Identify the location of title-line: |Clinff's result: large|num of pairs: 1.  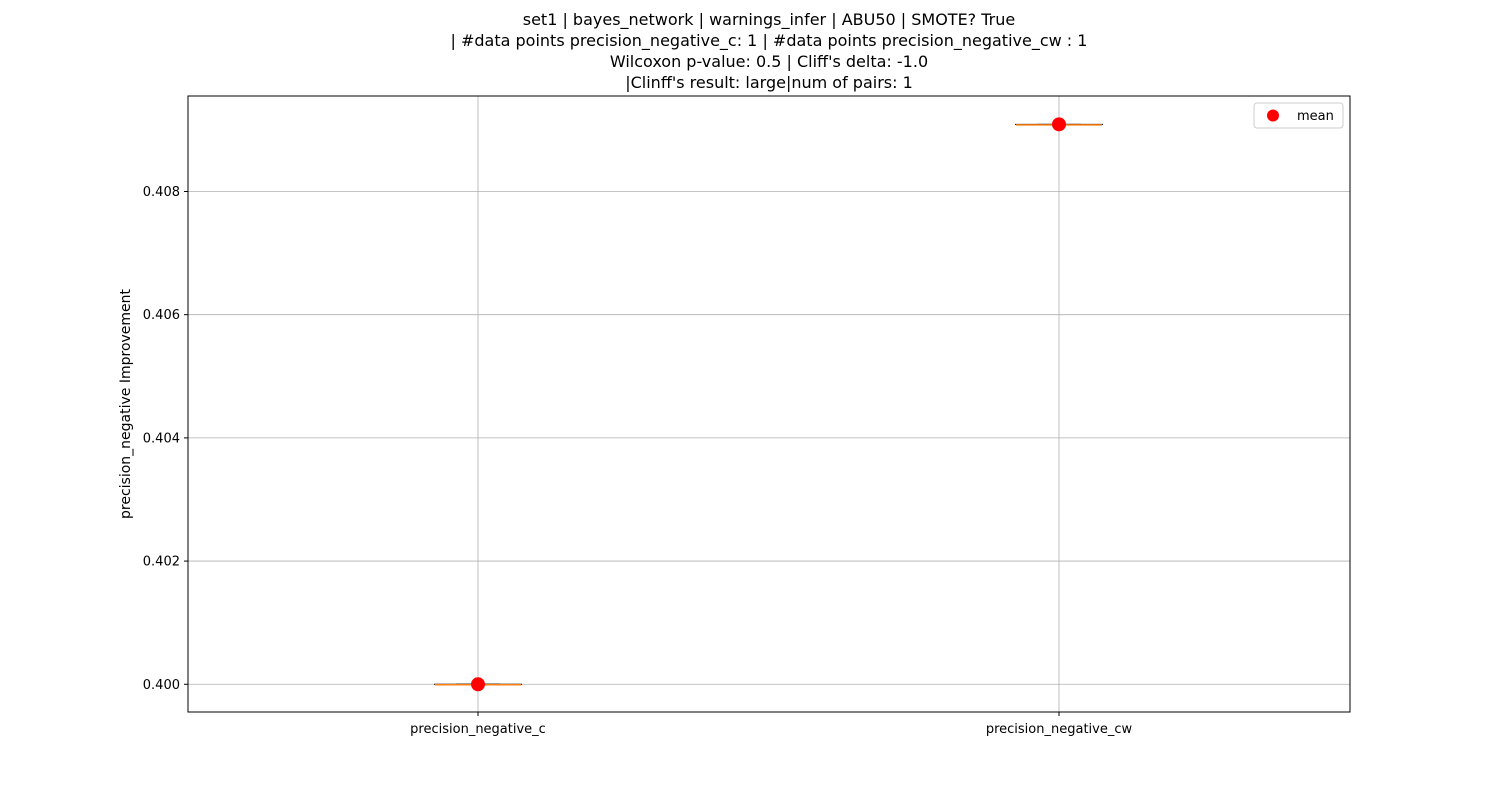
(769, 82).